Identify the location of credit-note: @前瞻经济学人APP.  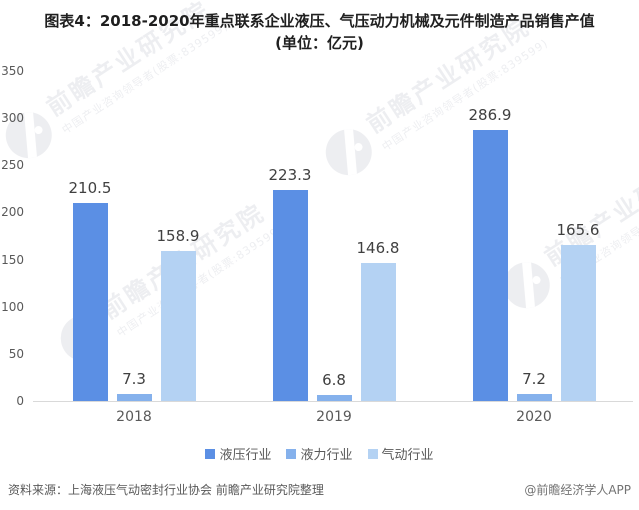
(577, 490).